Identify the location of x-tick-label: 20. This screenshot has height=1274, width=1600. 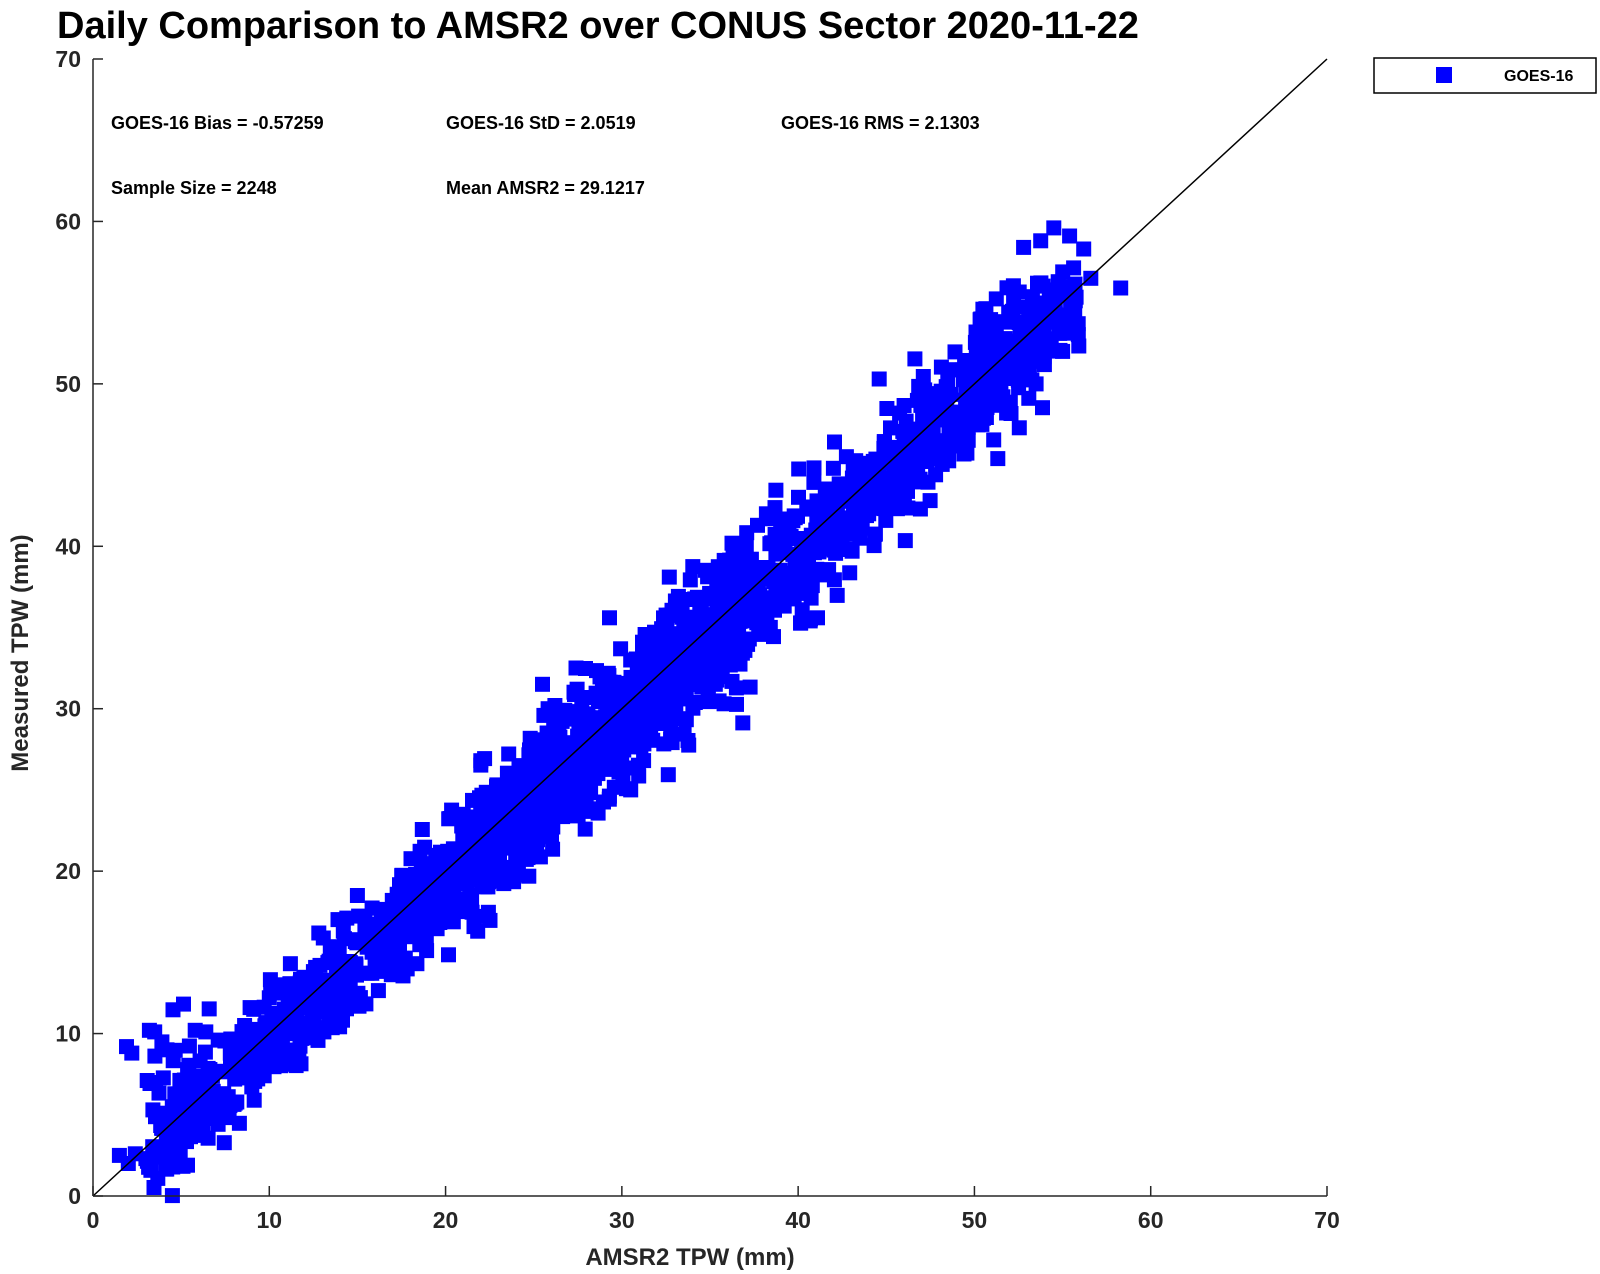
(446, 1220).